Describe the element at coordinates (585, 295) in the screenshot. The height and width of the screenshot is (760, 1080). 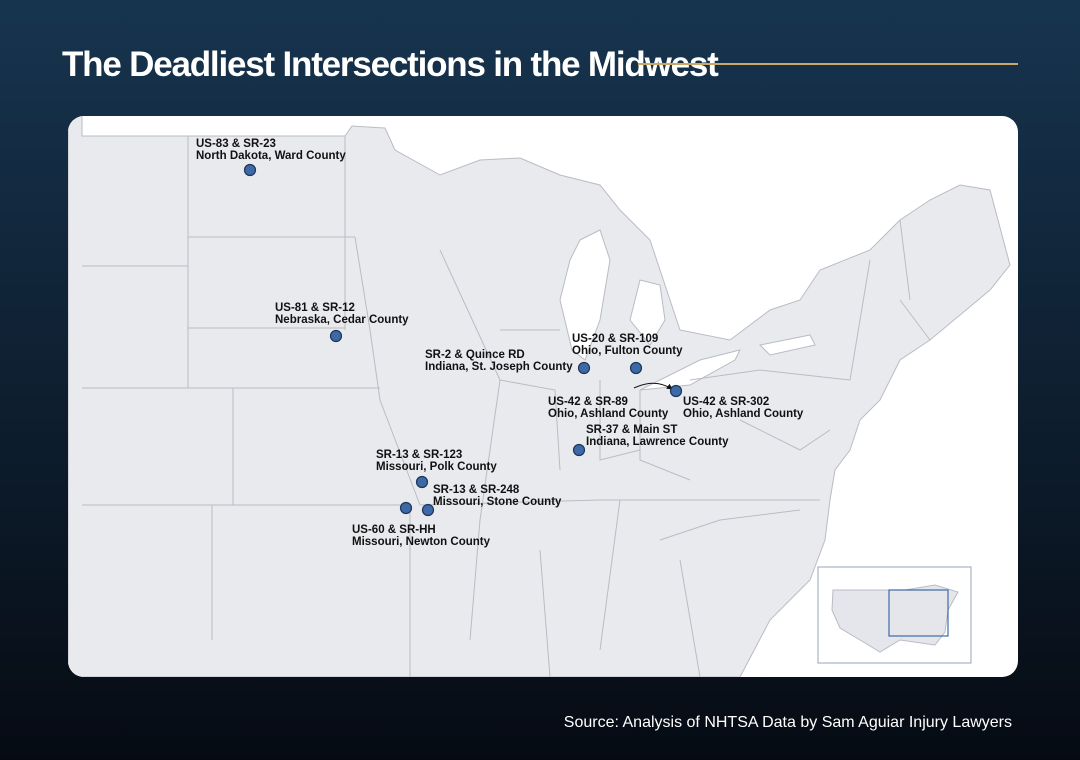
I see `lake-michigan` at that location.